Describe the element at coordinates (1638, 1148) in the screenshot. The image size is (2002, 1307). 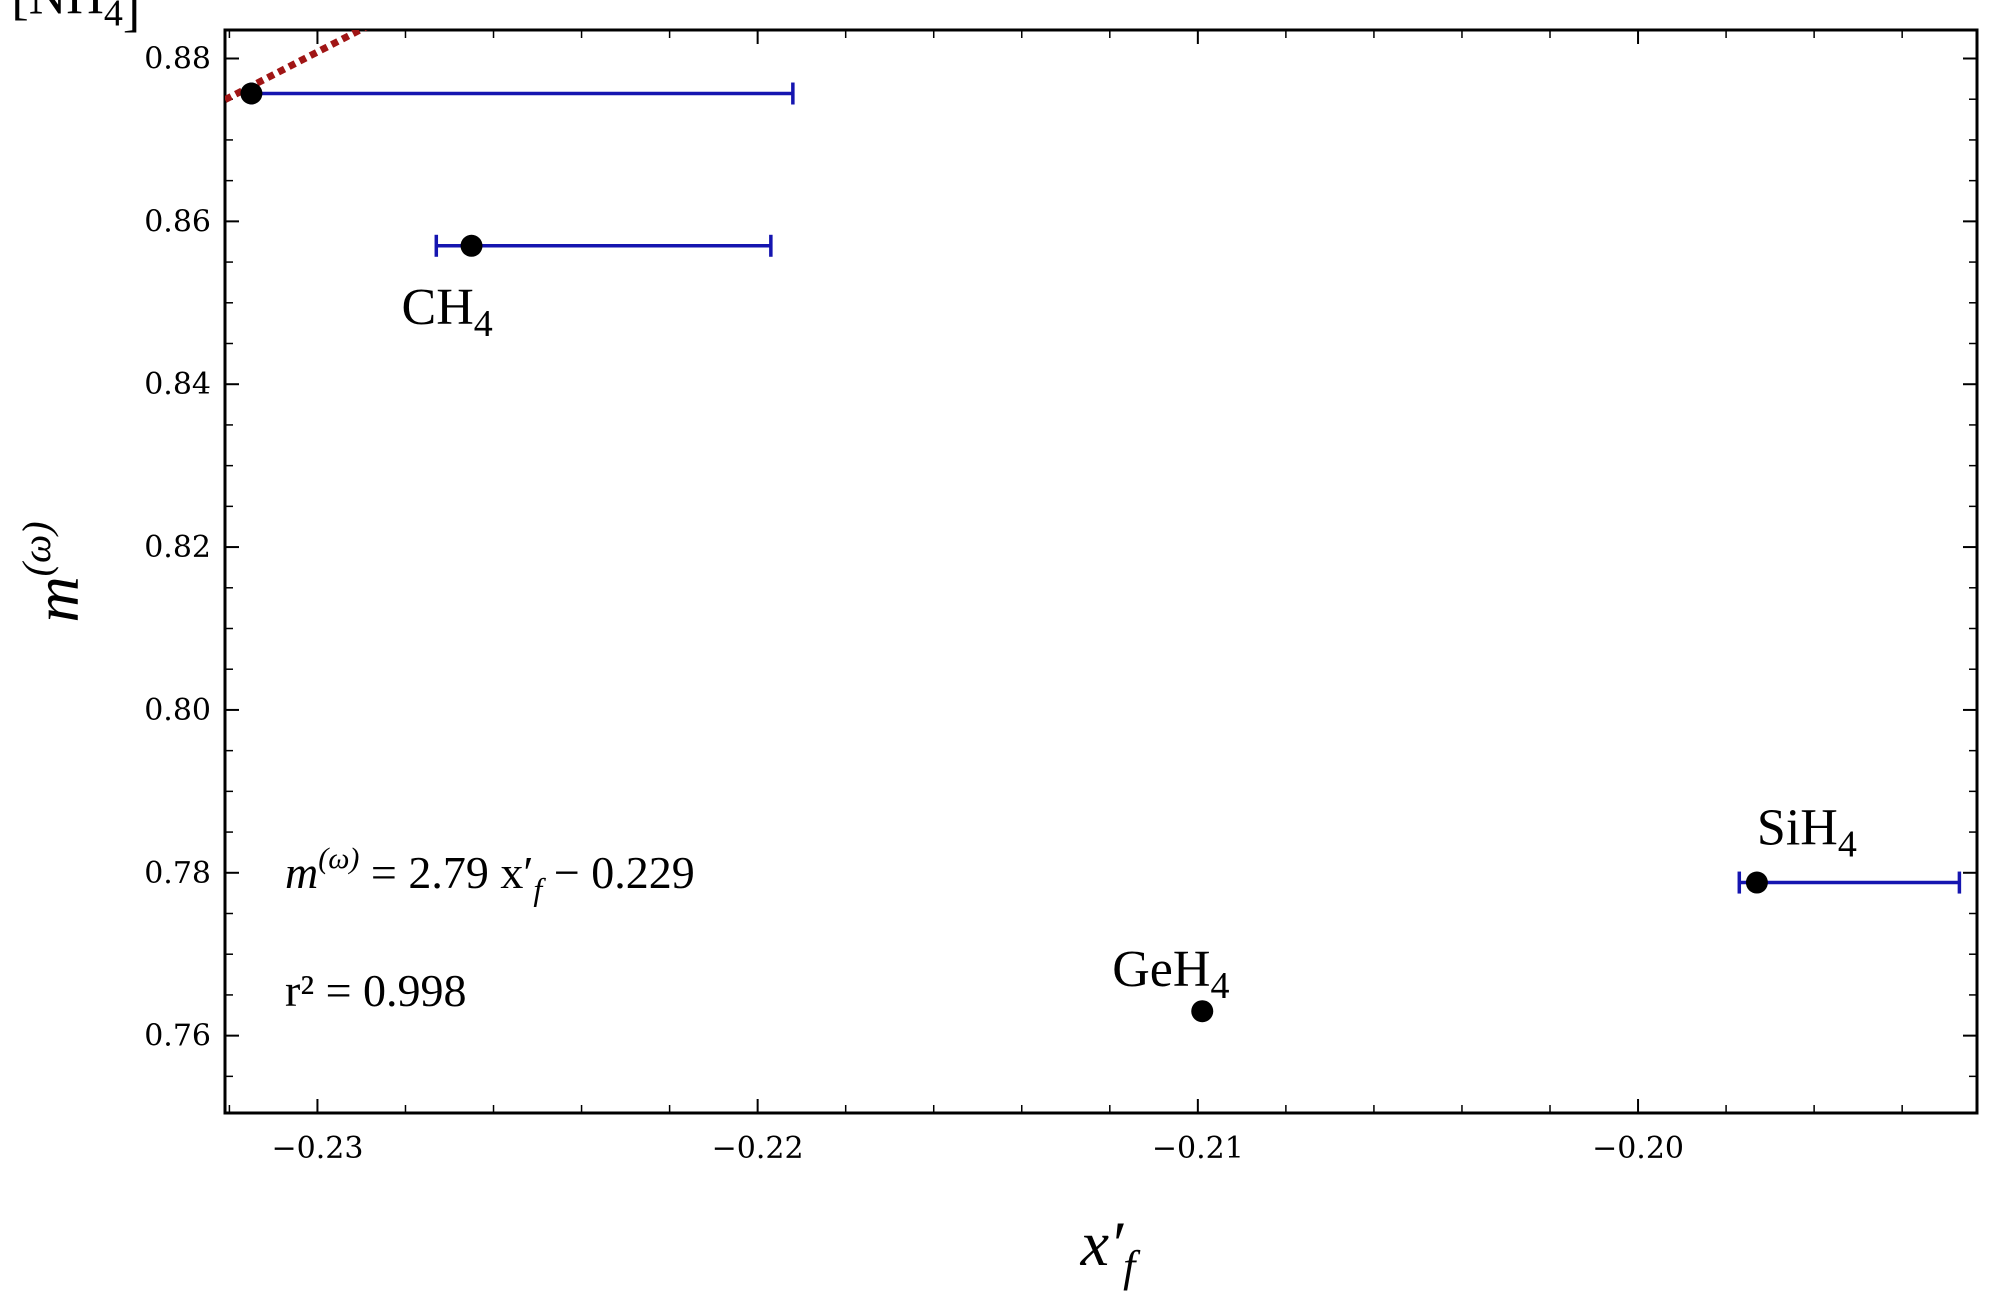
I see `x-tick-label: −0.20` at that location.